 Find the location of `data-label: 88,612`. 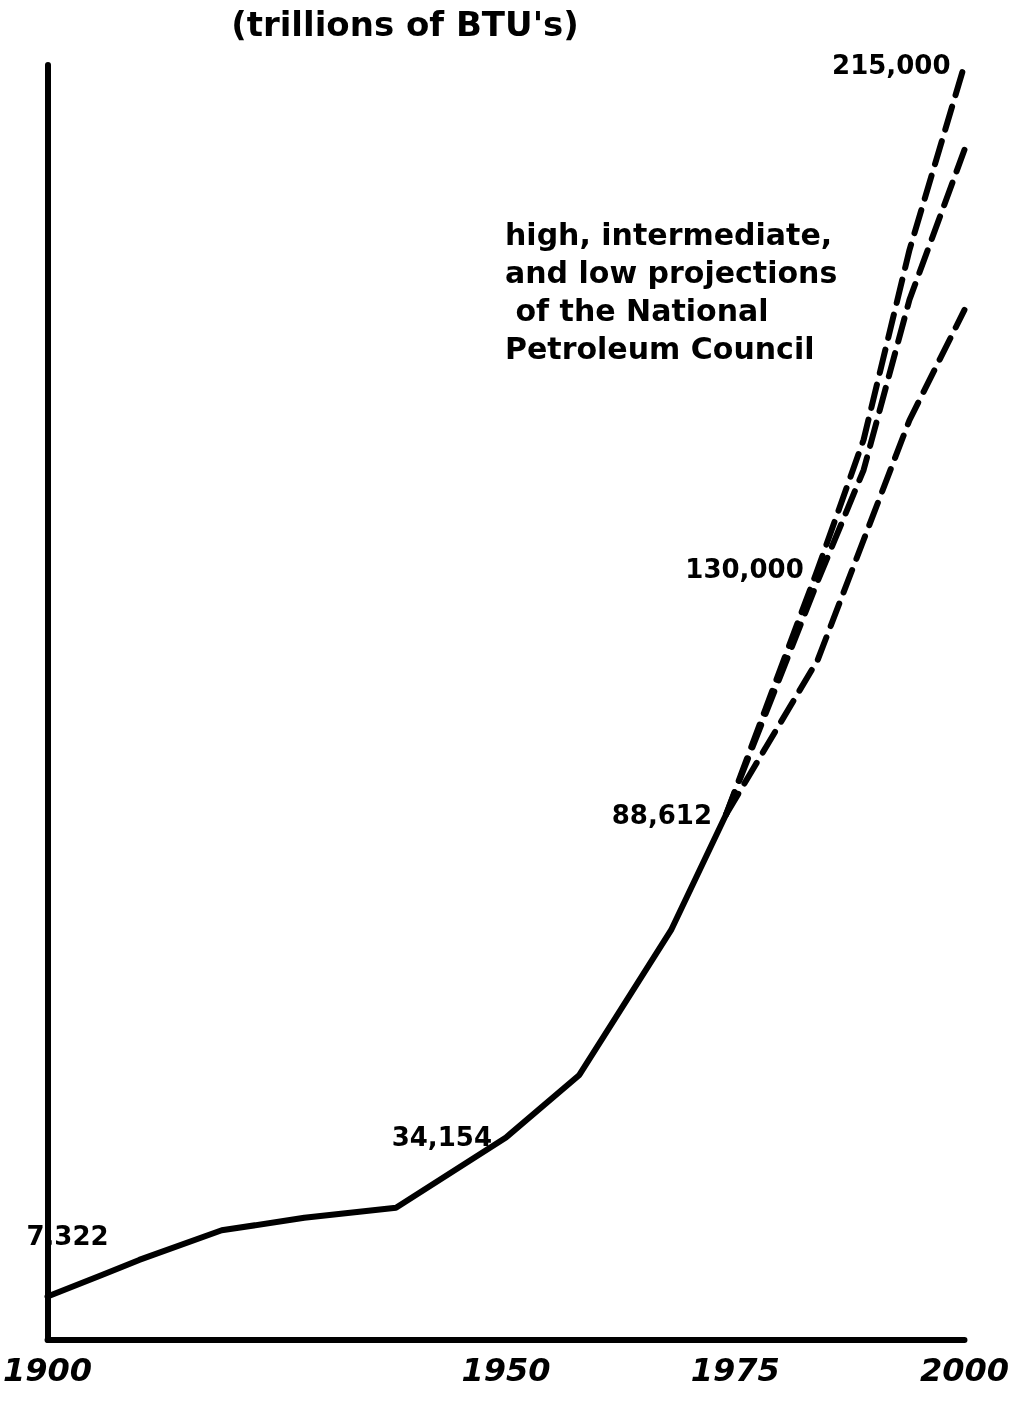

data-label: 88,612 is located at coordinates (662, 814).